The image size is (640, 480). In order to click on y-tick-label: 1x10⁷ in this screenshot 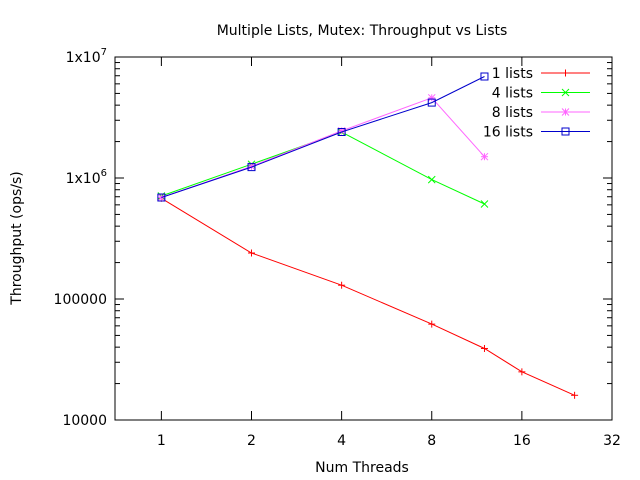, I will do `click(86, 56)`.